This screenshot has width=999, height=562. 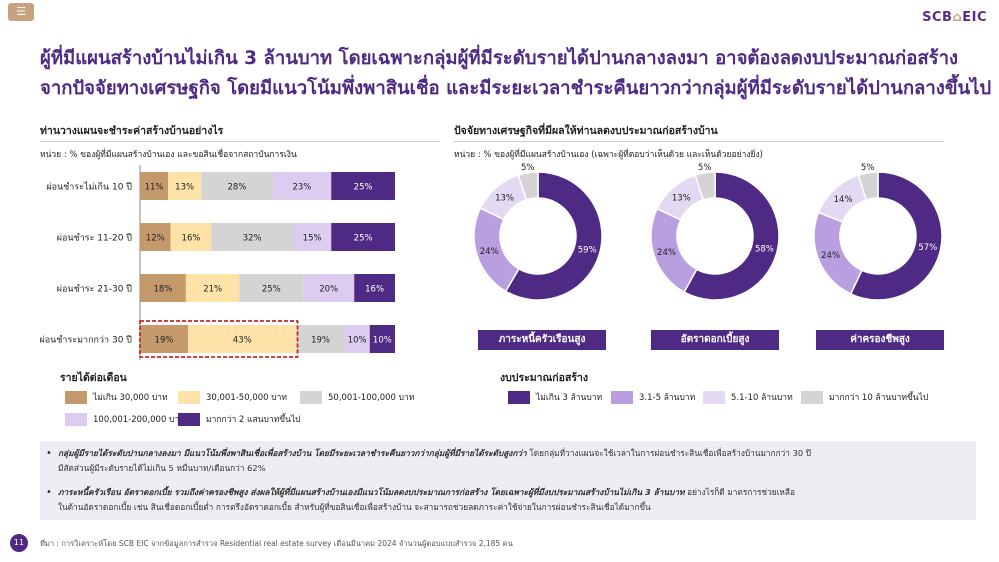 I want to click on bar-category-label: ผ่อนชำระ 11-20 ปี, so click(x=95, y=238).